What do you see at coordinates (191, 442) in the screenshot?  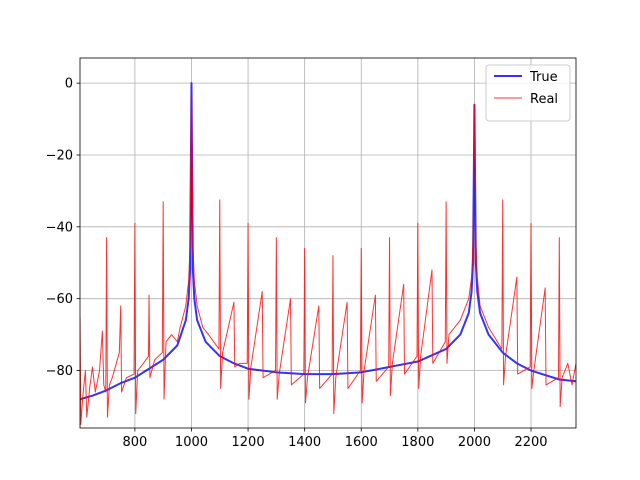 I see `x-tick-label: 1000` at bounding box center [191, 442].